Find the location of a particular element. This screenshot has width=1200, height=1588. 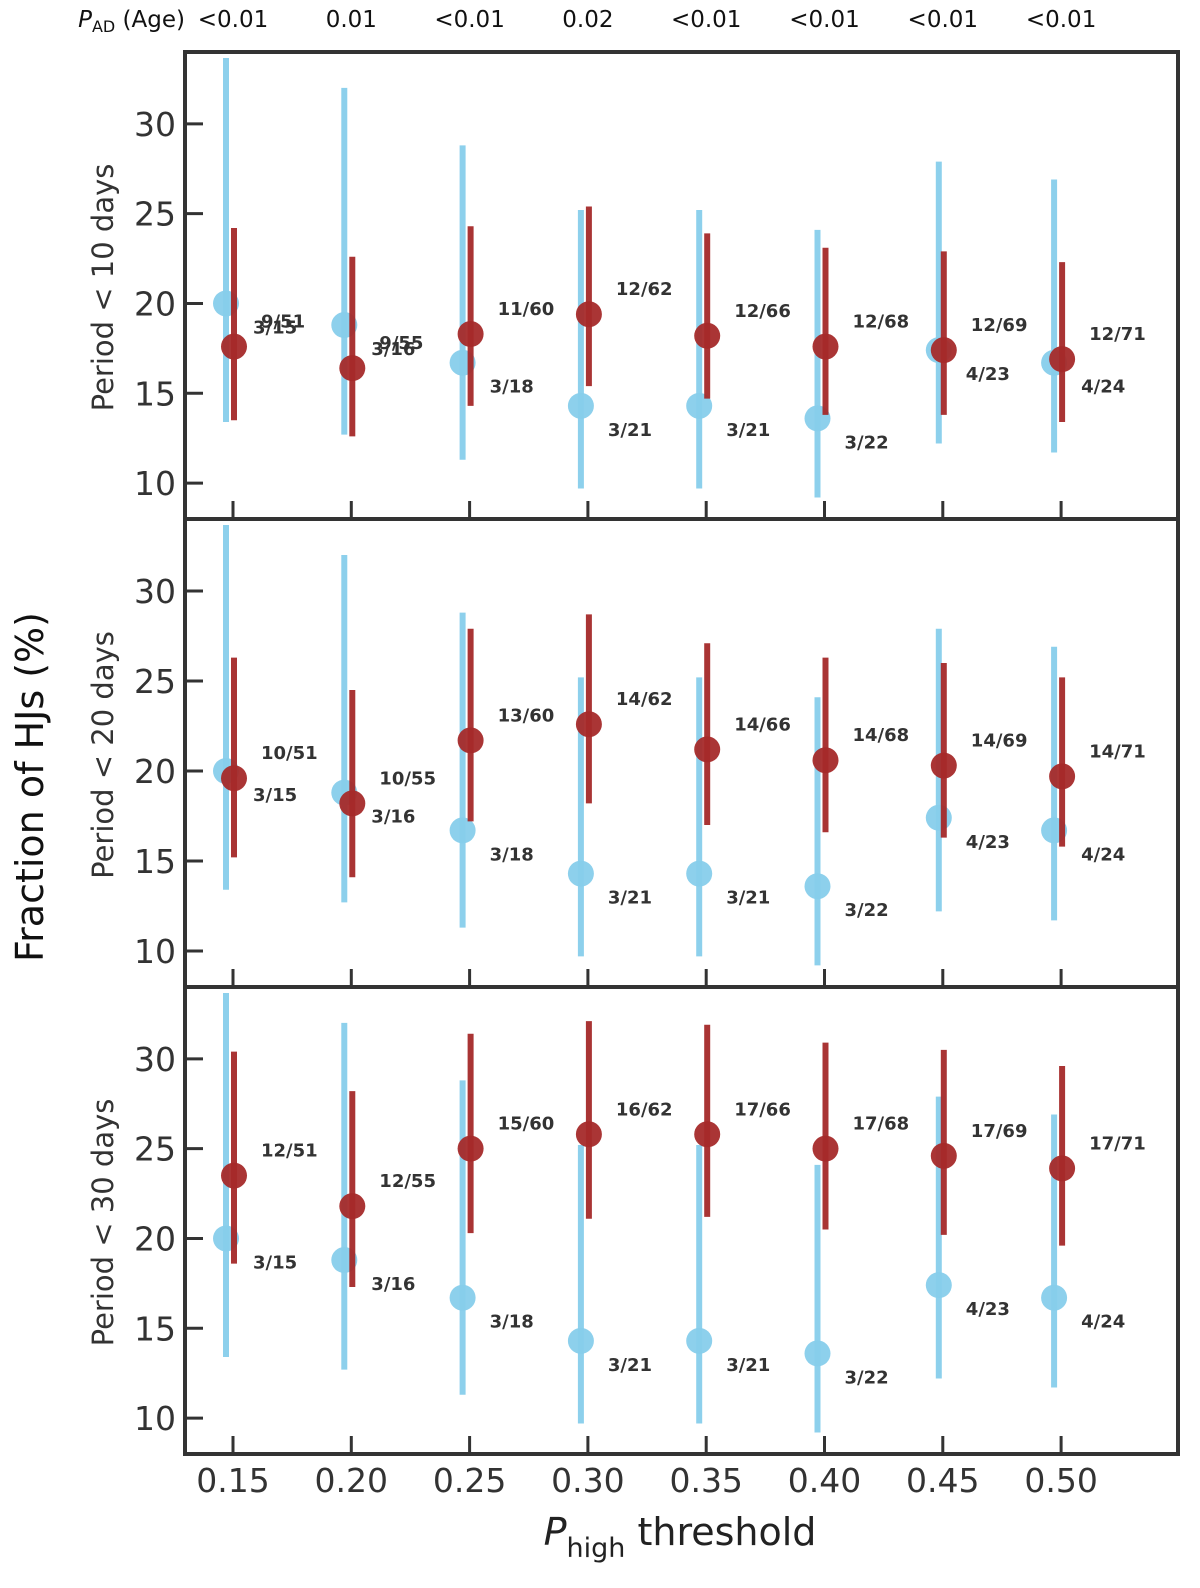

x-tick-label: 0.25 is located at coordinates (469, 1480).